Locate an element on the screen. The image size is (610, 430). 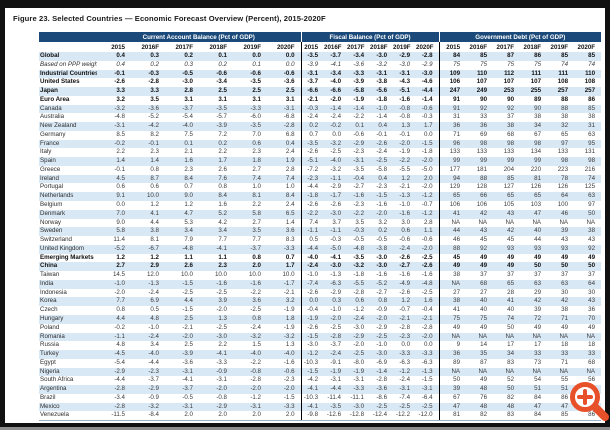
value-cell-ca: 2.7 is located at coordinates (256, 169).